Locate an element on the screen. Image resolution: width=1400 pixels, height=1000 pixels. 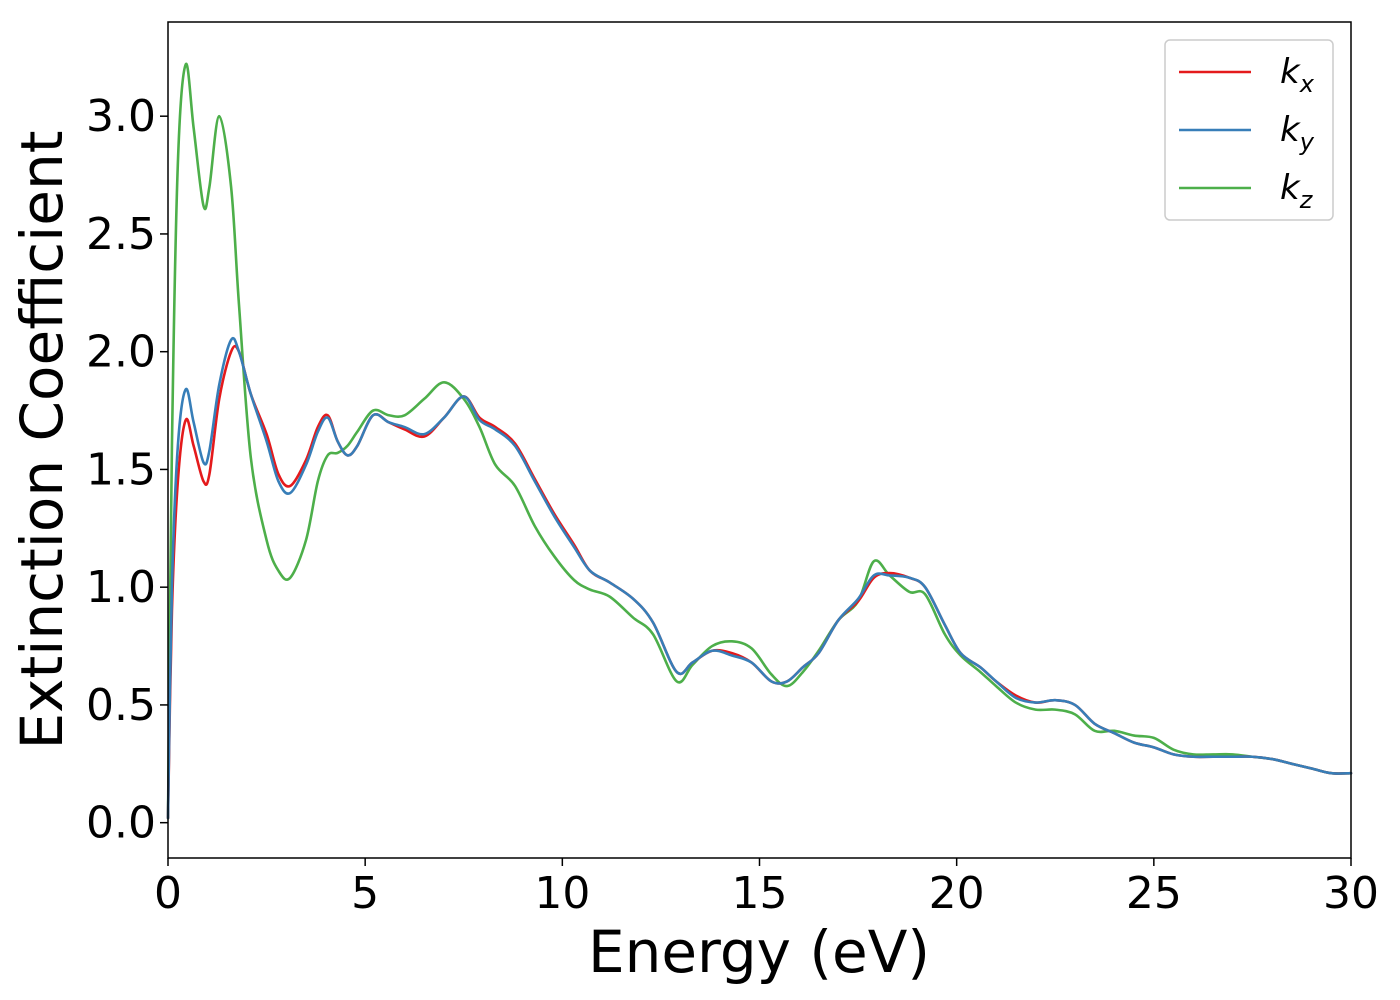
y-tick-label: 0.0 is located at coordinates (121, 823).